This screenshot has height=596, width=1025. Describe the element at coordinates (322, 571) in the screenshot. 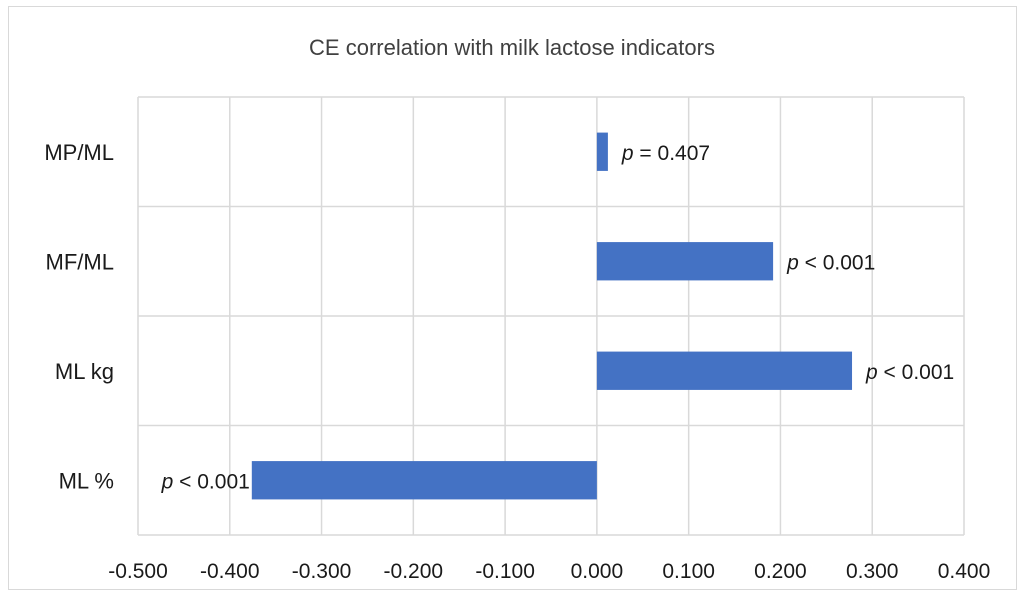

I see `x-tick-label: -0.300` at that location.